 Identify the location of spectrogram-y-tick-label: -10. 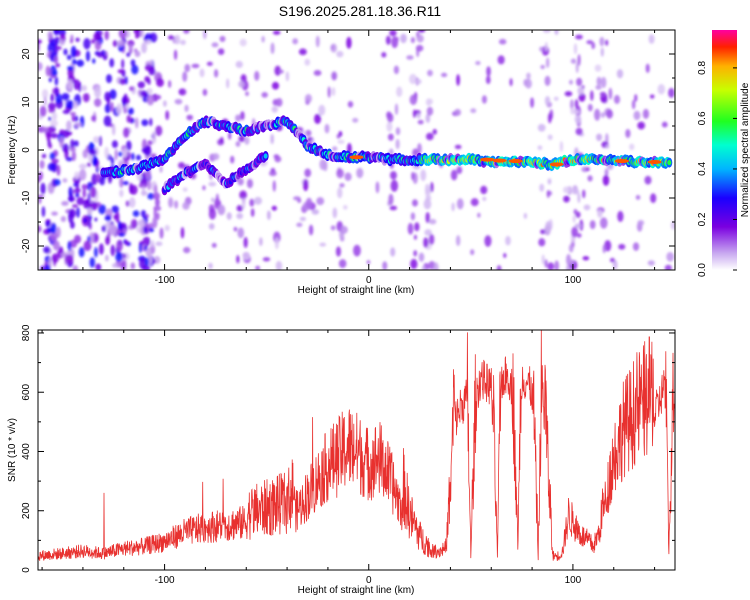
(26, 197).